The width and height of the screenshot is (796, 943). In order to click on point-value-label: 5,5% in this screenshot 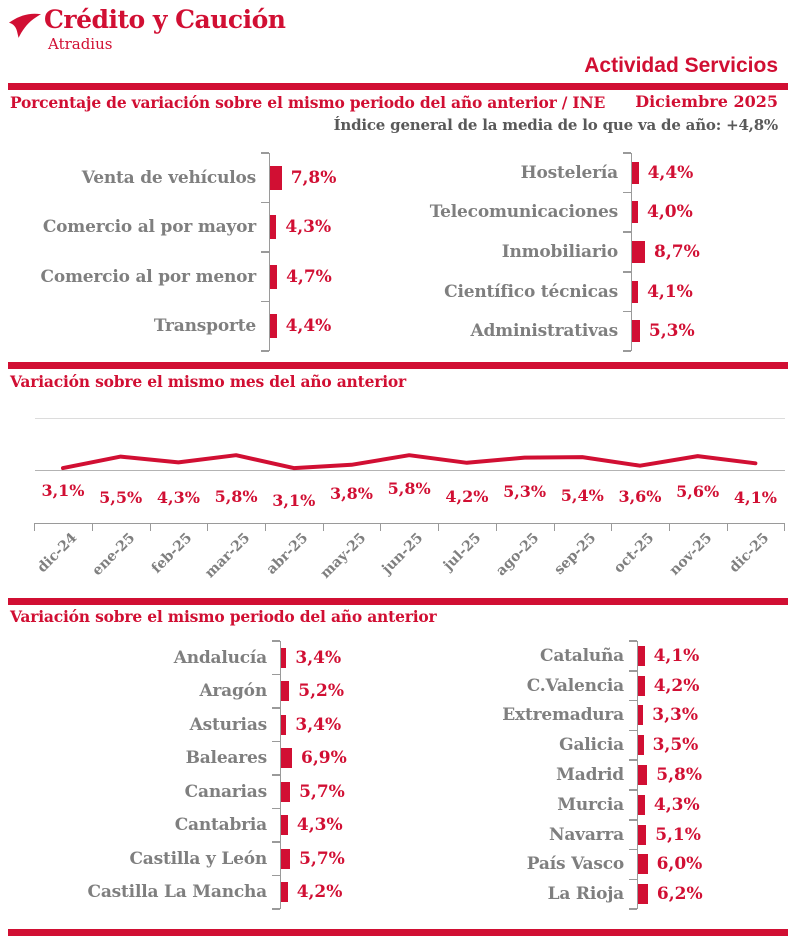, I will do `click(121, 497)`.